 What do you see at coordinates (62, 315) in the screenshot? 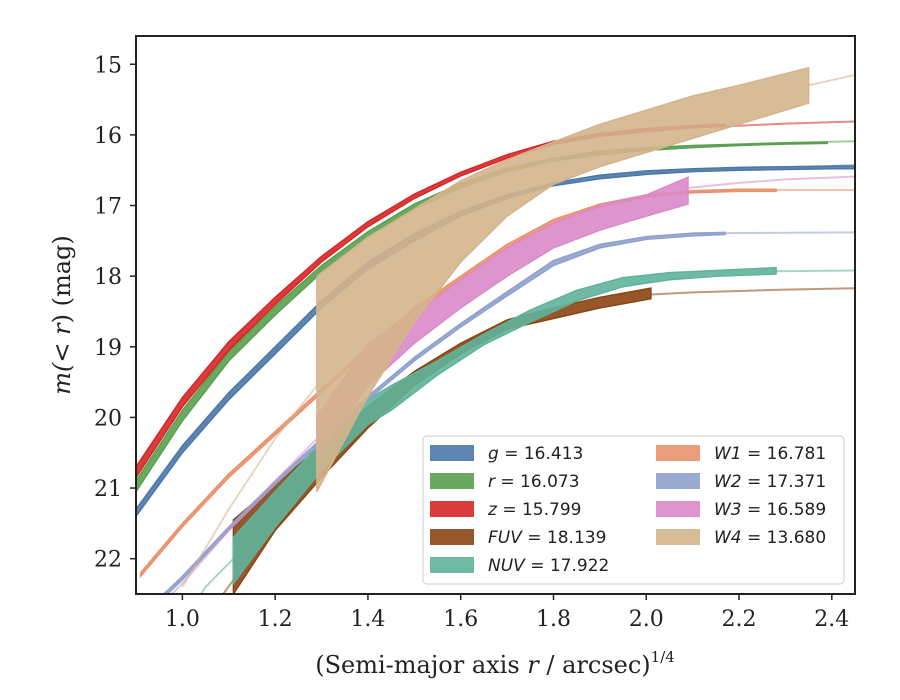
I see `y-axis-label: m(< r) (mag)` at bounding box center [62, 315].